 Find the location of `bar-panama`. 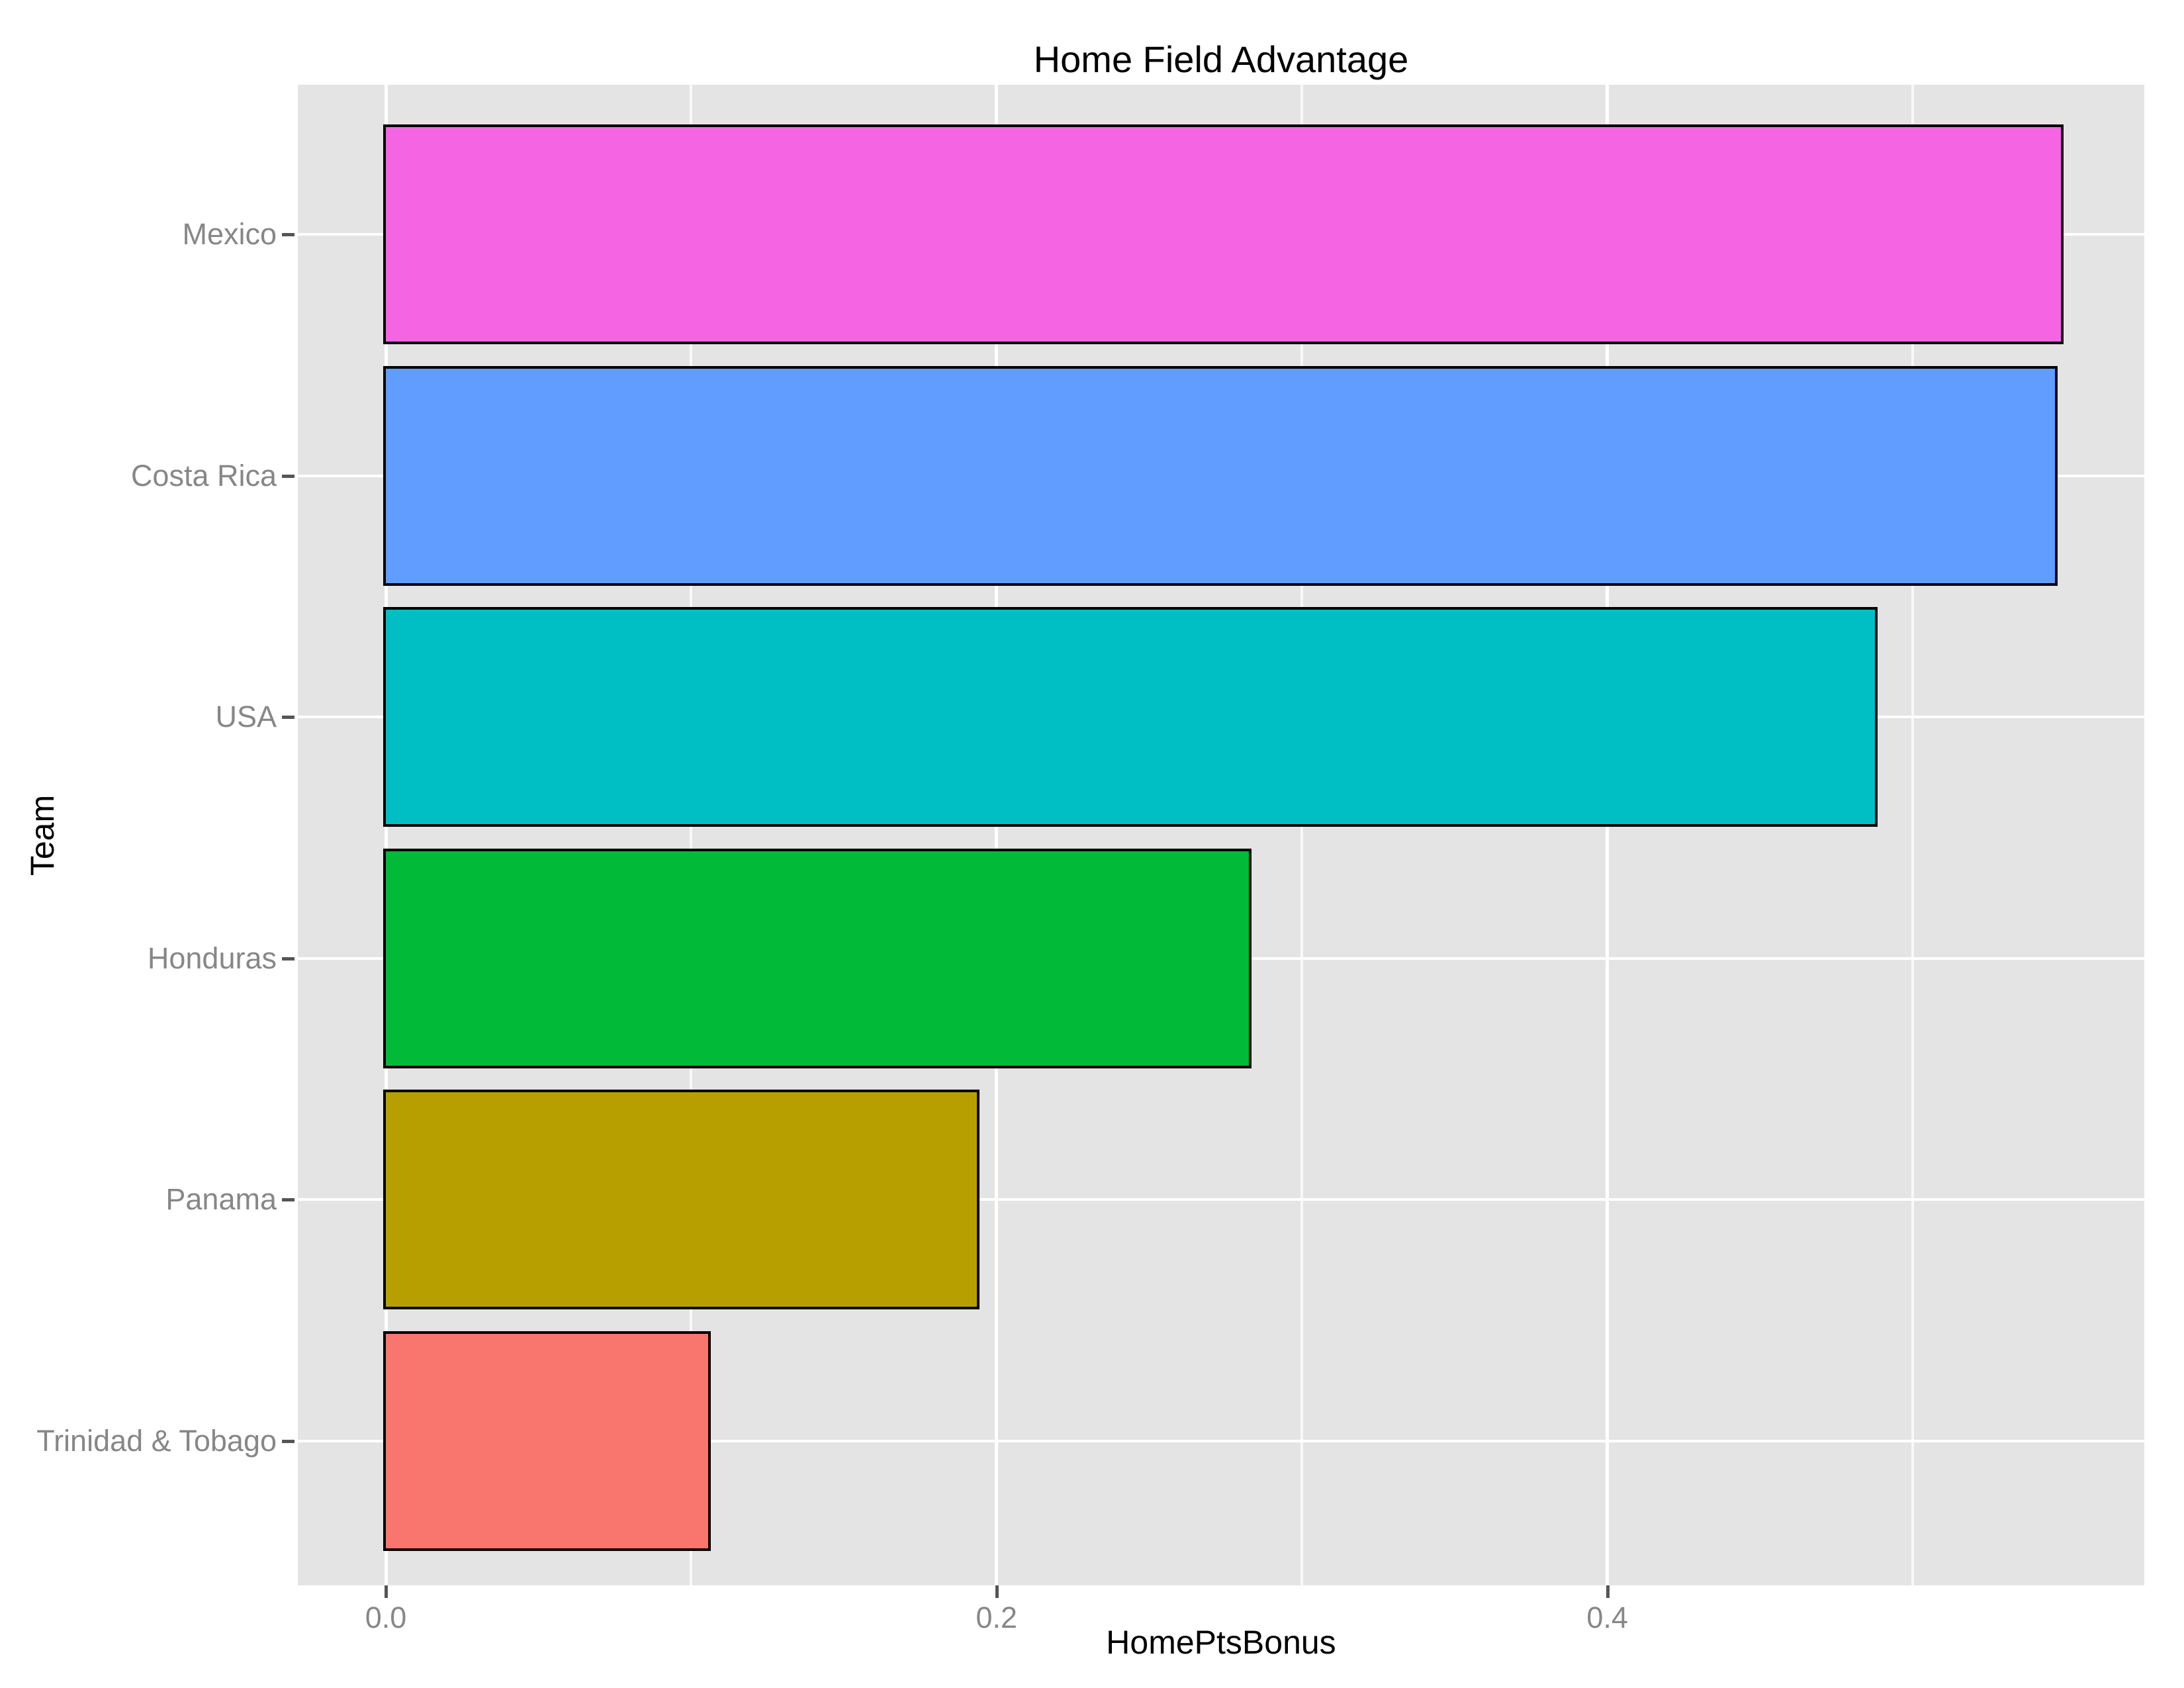

bar-panama is located at coordinates (681, 1199).